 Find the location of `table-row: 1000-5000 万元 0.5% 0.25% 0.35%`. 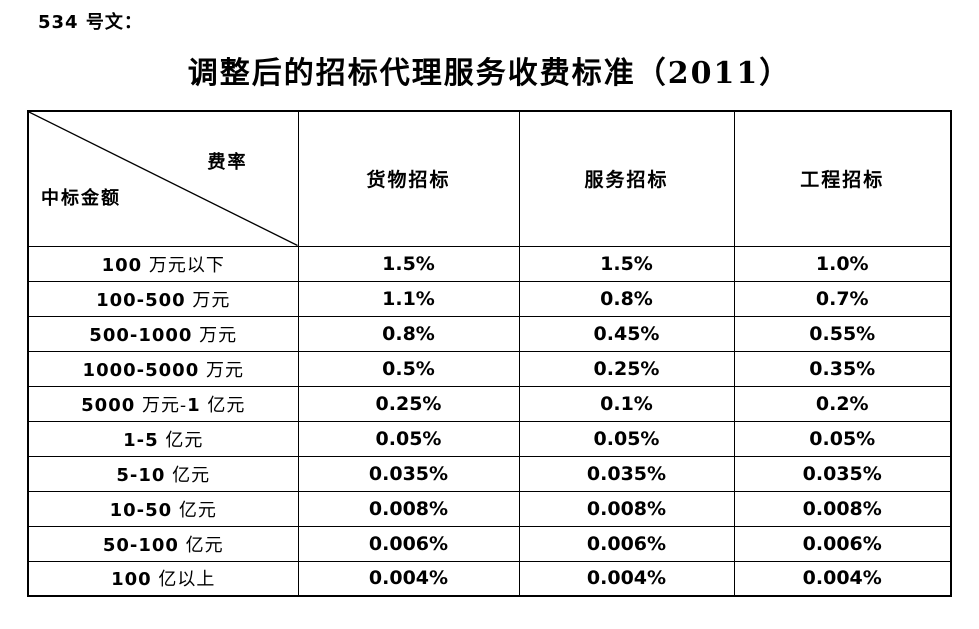

table-row: 1000-5000 万元 0.5% 0.25% 0.35% is located at coordinates (489, 368).